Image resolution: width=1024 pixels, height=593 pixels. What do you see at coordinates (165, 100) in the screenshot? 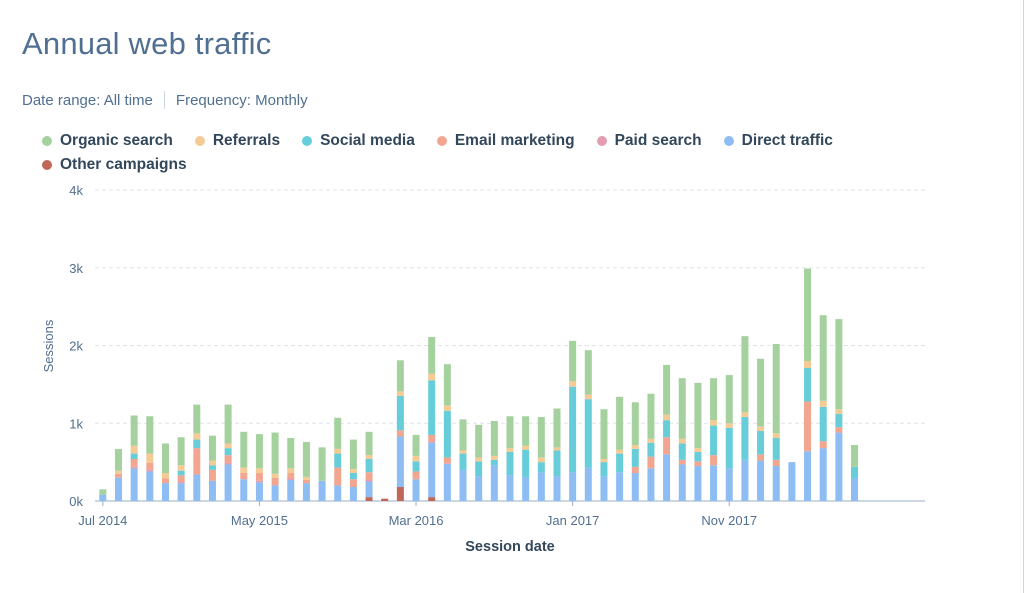
I see `filter-bar: Date range: All time Frequency: Monthly` at bounding box center [165, 100].